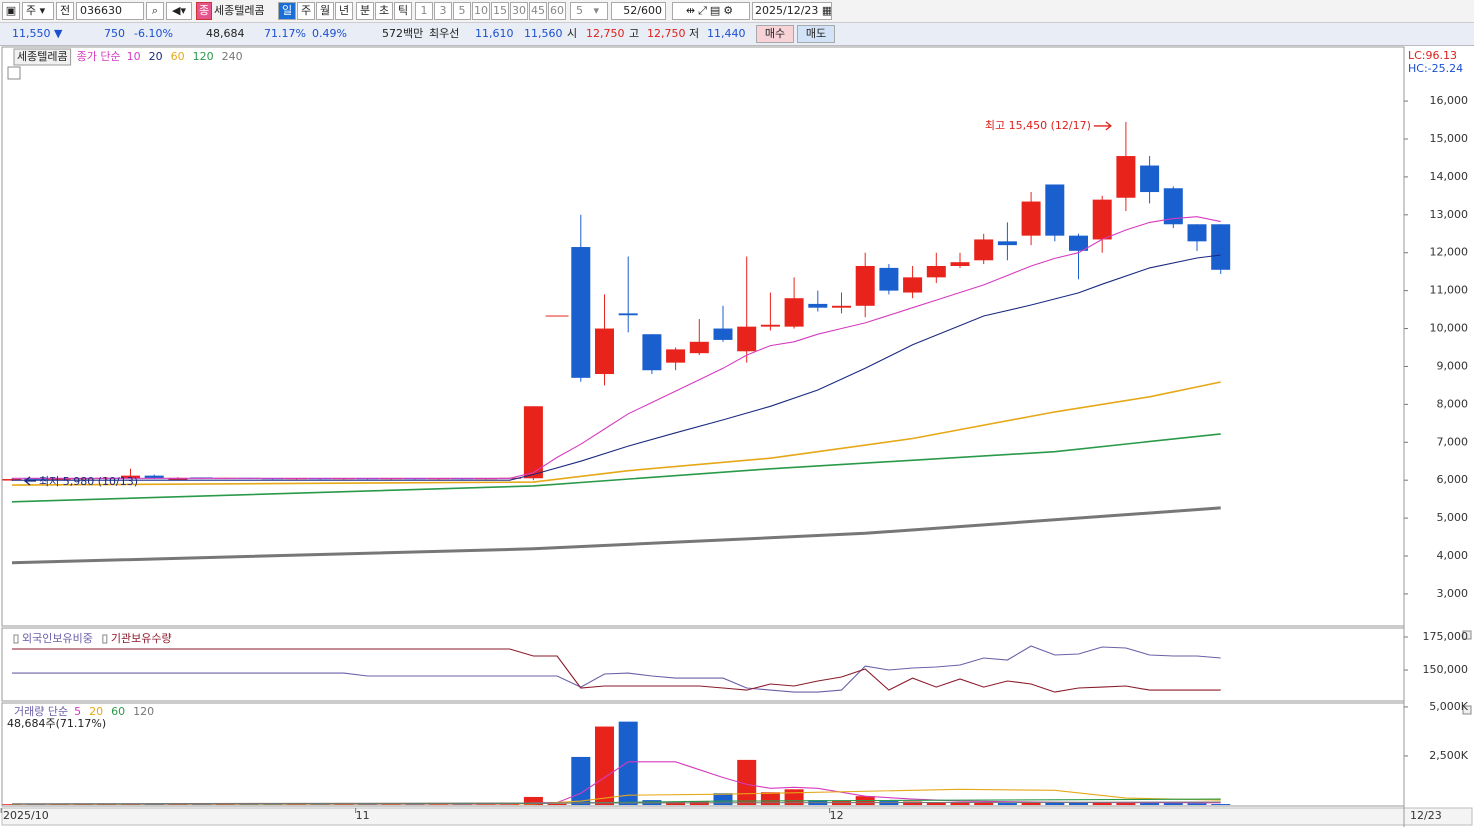 This screenshot has height=827, width=1474. Describe the element at coordinates (1448, 706) in the screenshot. I see `y-tick-label: 5,000K` at that location.